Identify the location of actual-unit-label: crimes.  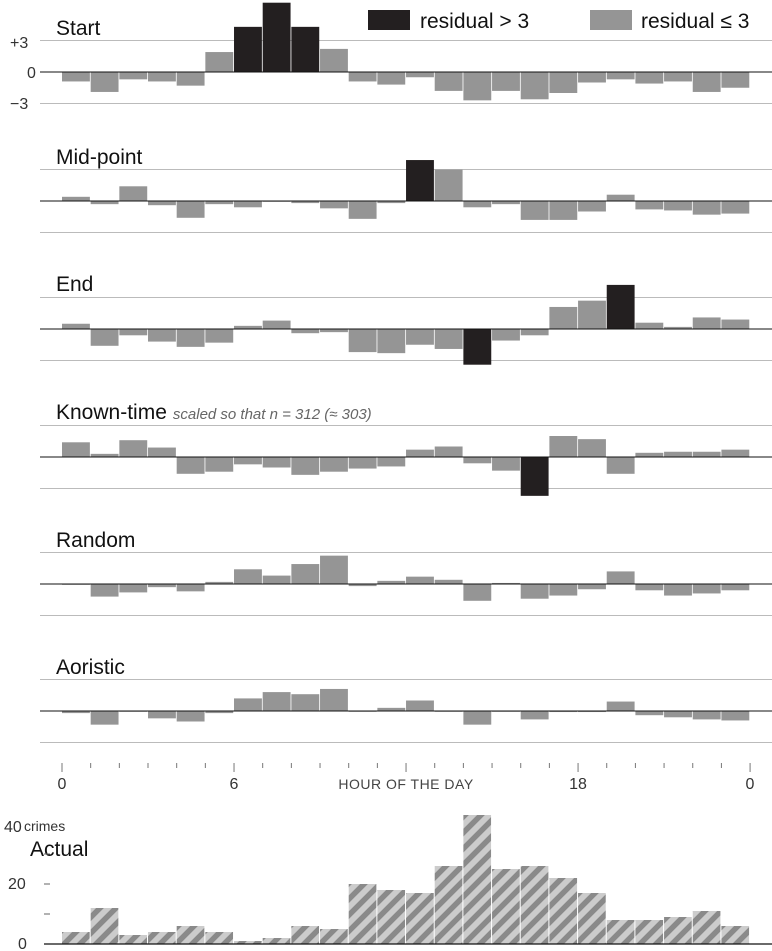
(44, 826).